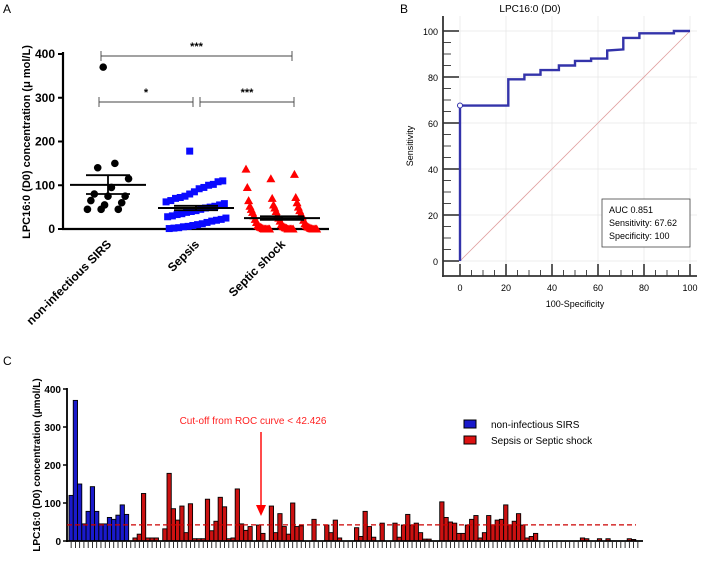 The image size is (708, 562). Describe the element at coordinates (253, 421) in the screenshot. I see `panel-c-cutoff-annotation: Cut-off from ROC curve < 42.426` at that location.